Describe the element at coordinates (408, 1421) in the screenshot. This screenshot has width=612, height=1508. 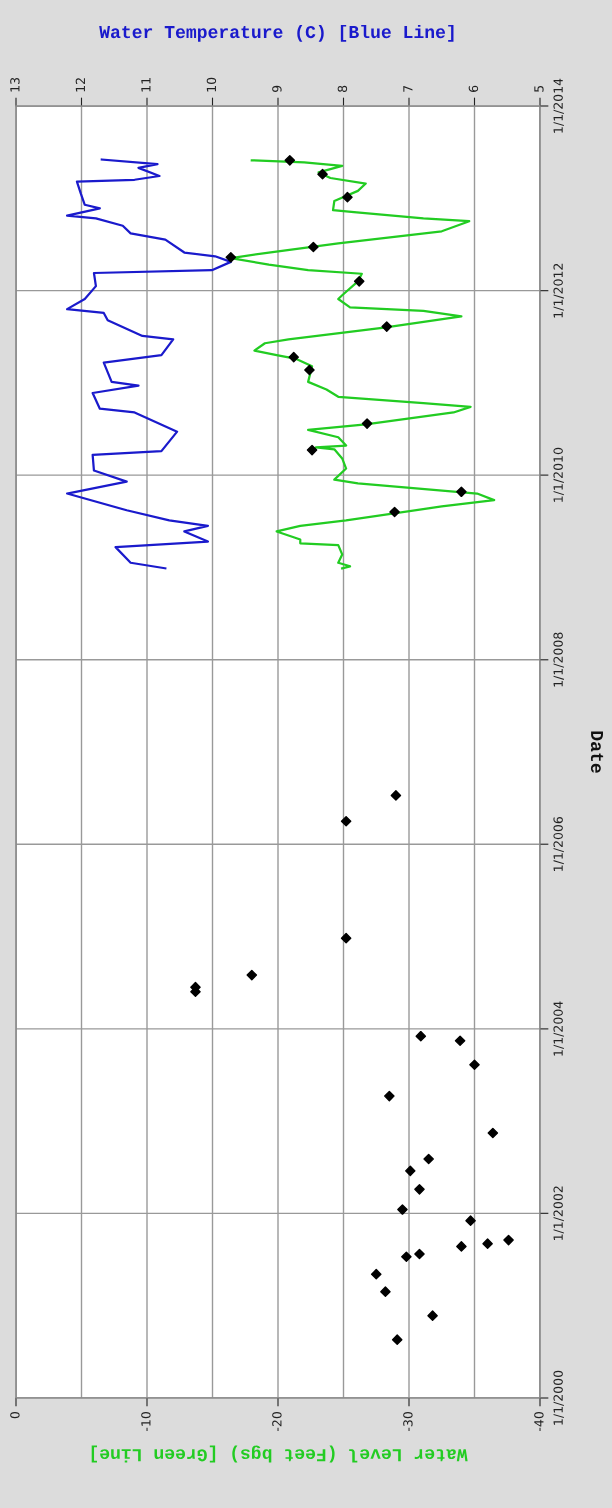
I see `x-tick-label: -30` at that location.